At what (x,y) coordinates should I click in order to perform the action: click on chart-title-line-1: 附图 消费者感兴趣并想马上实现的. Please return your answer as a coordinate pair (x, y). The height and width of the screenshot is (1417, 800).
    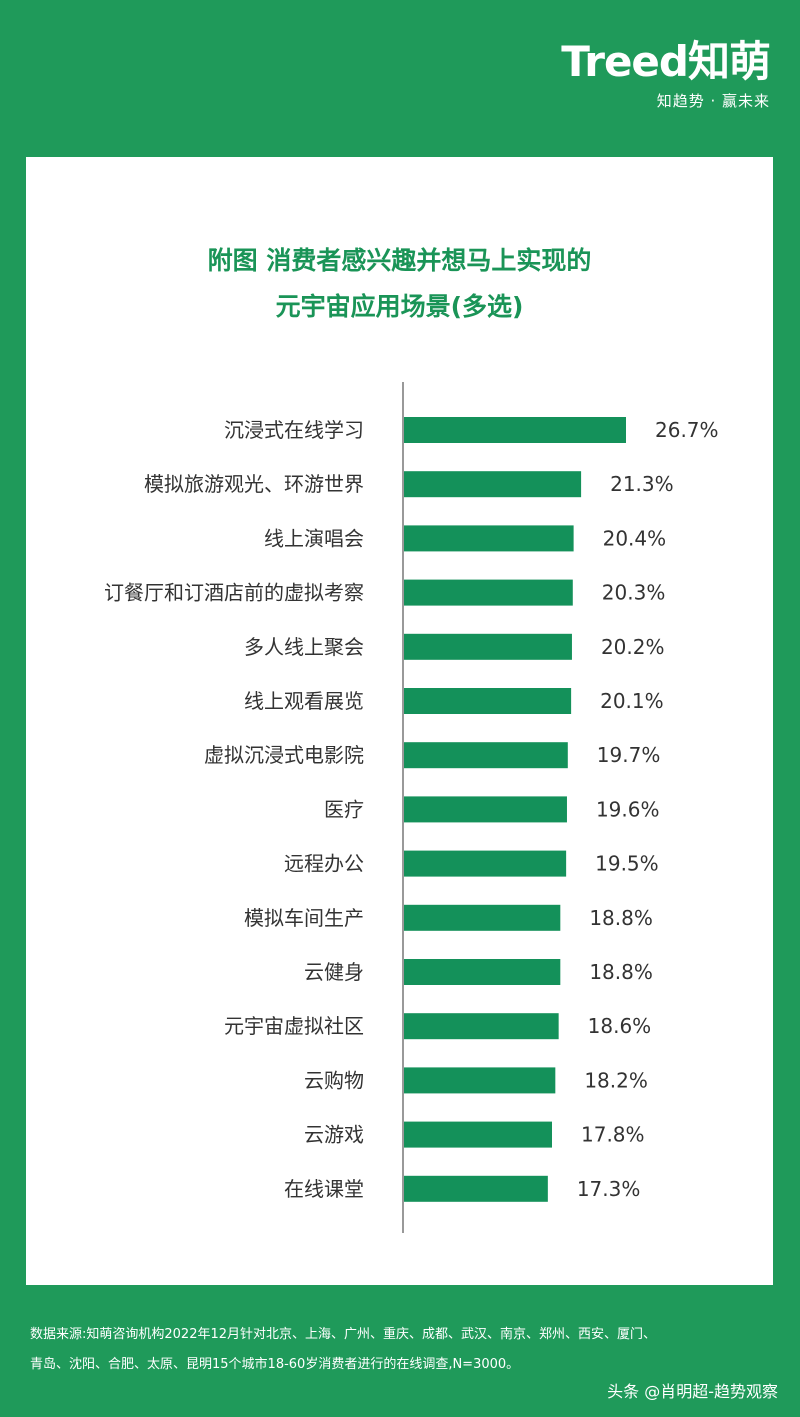
    Looking at the image, I should click on (399, 260).